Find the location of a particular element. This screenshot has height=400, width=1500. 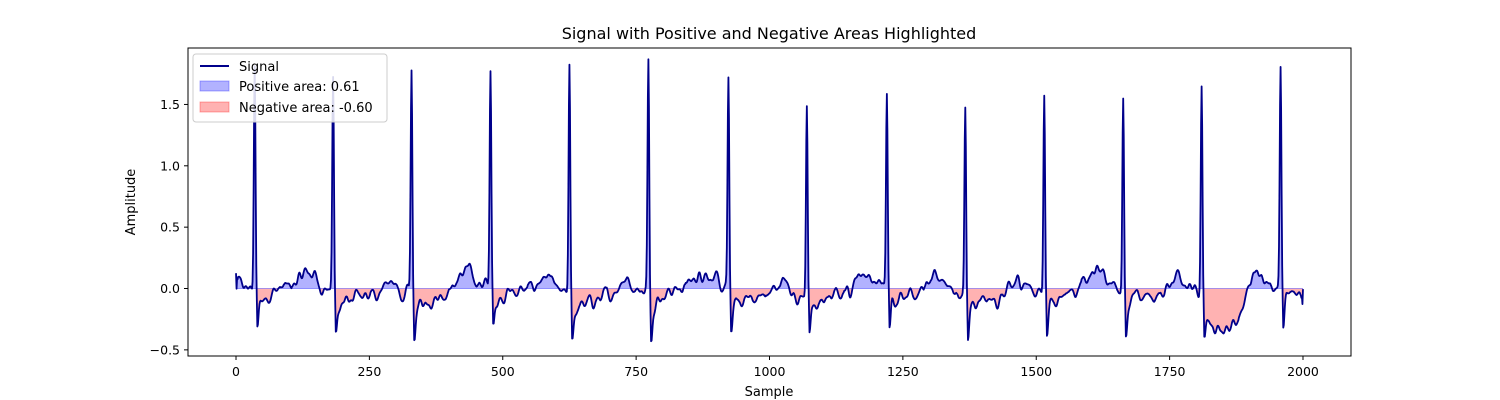

x-tick-label: 1000 is located at coordinates (770, 371).